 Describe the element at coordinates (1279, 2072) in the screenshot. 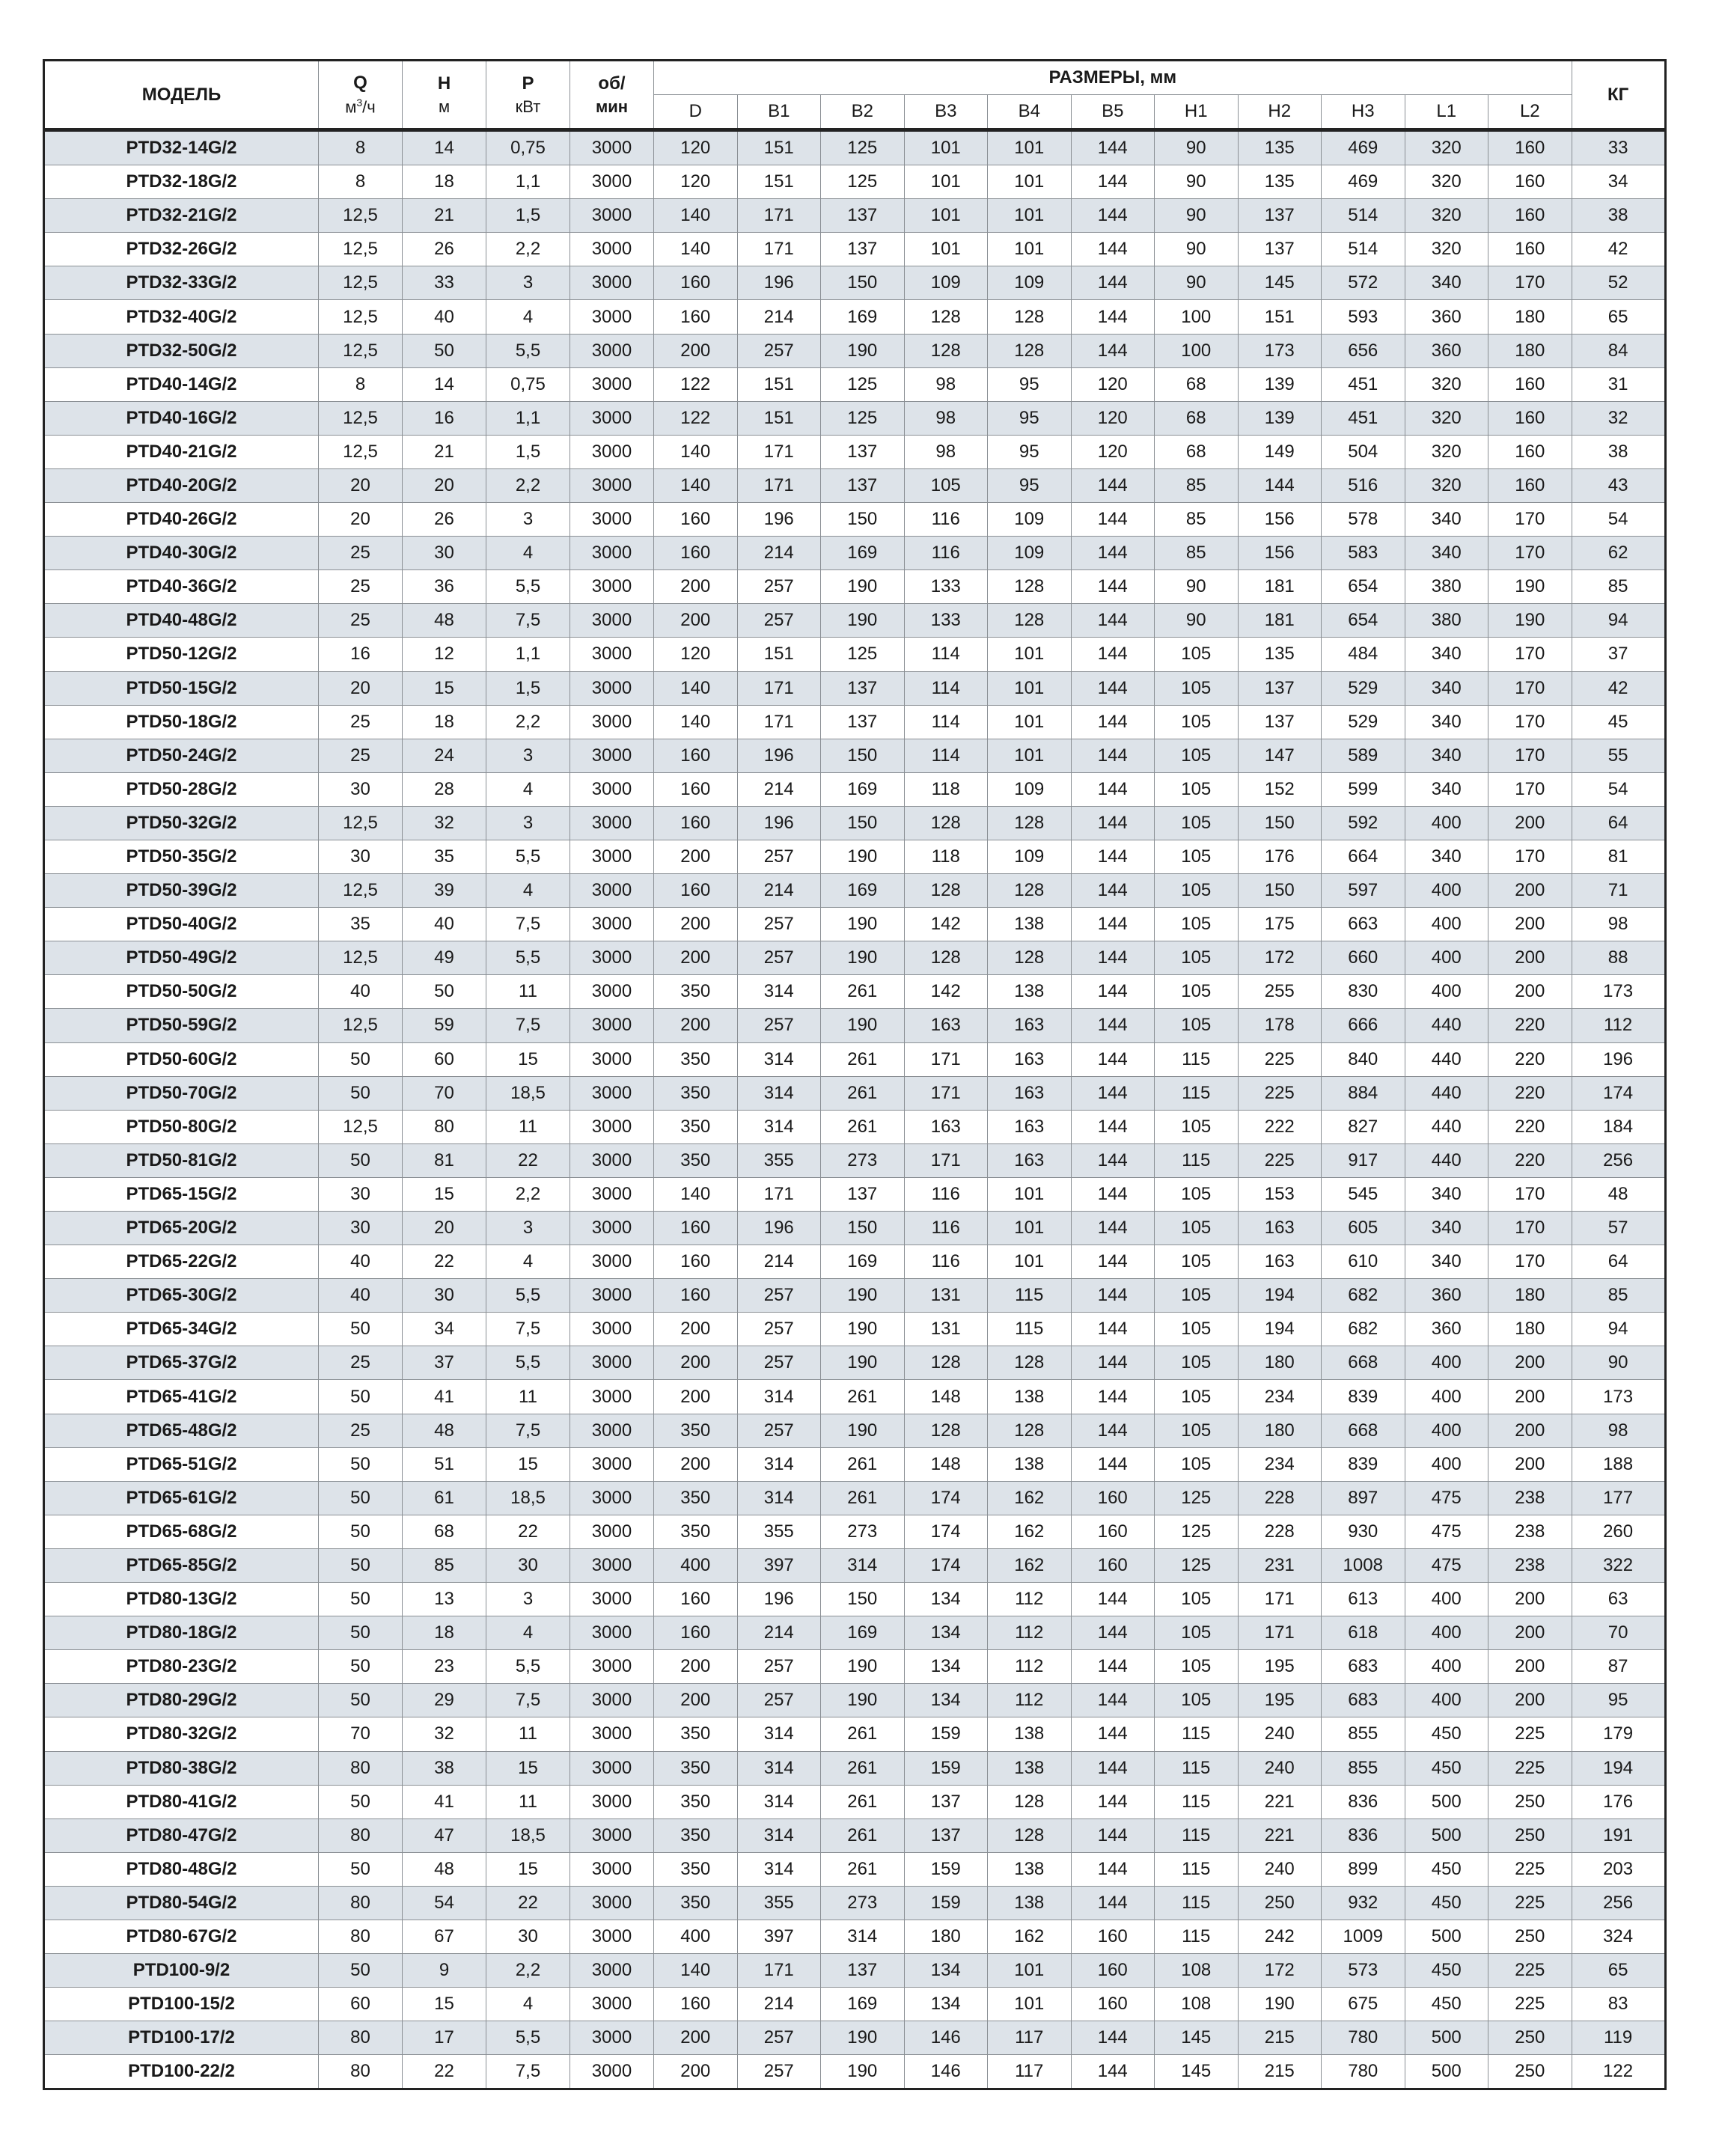

I see `cell-h2: 215` at that location.